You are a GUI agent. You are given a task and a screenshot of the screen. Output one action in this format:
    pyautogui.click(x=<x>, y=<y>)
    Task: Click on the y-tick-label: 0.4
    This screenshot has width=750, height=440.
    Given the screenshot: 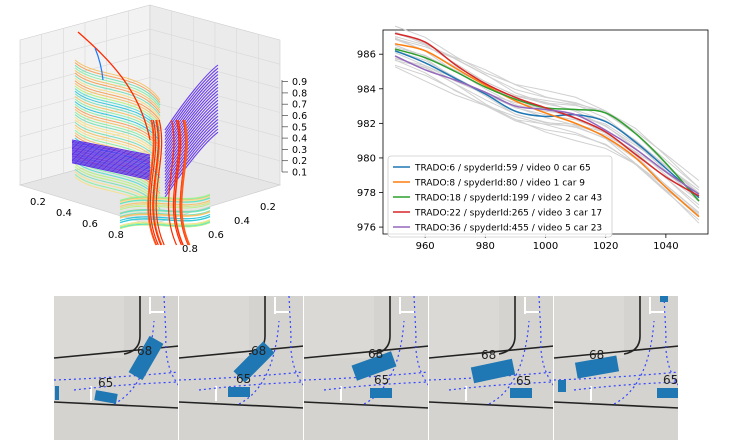 What is the action you would take?
    pyautogui.click(x=242, y=221)
    